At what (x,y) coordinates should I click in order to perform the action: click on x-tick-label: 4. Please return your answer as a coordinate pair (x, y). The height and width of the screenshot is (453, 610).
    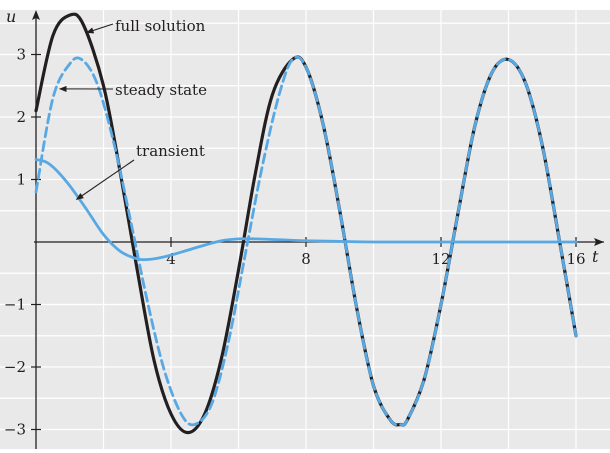
    Looking at the image, I should click on (171, 259).